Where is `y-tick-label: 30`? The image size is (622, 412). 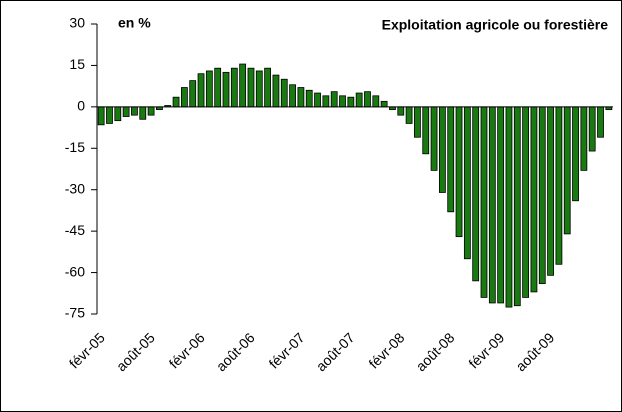 y-tick-label: 30 is located at coordinates (77, 23).